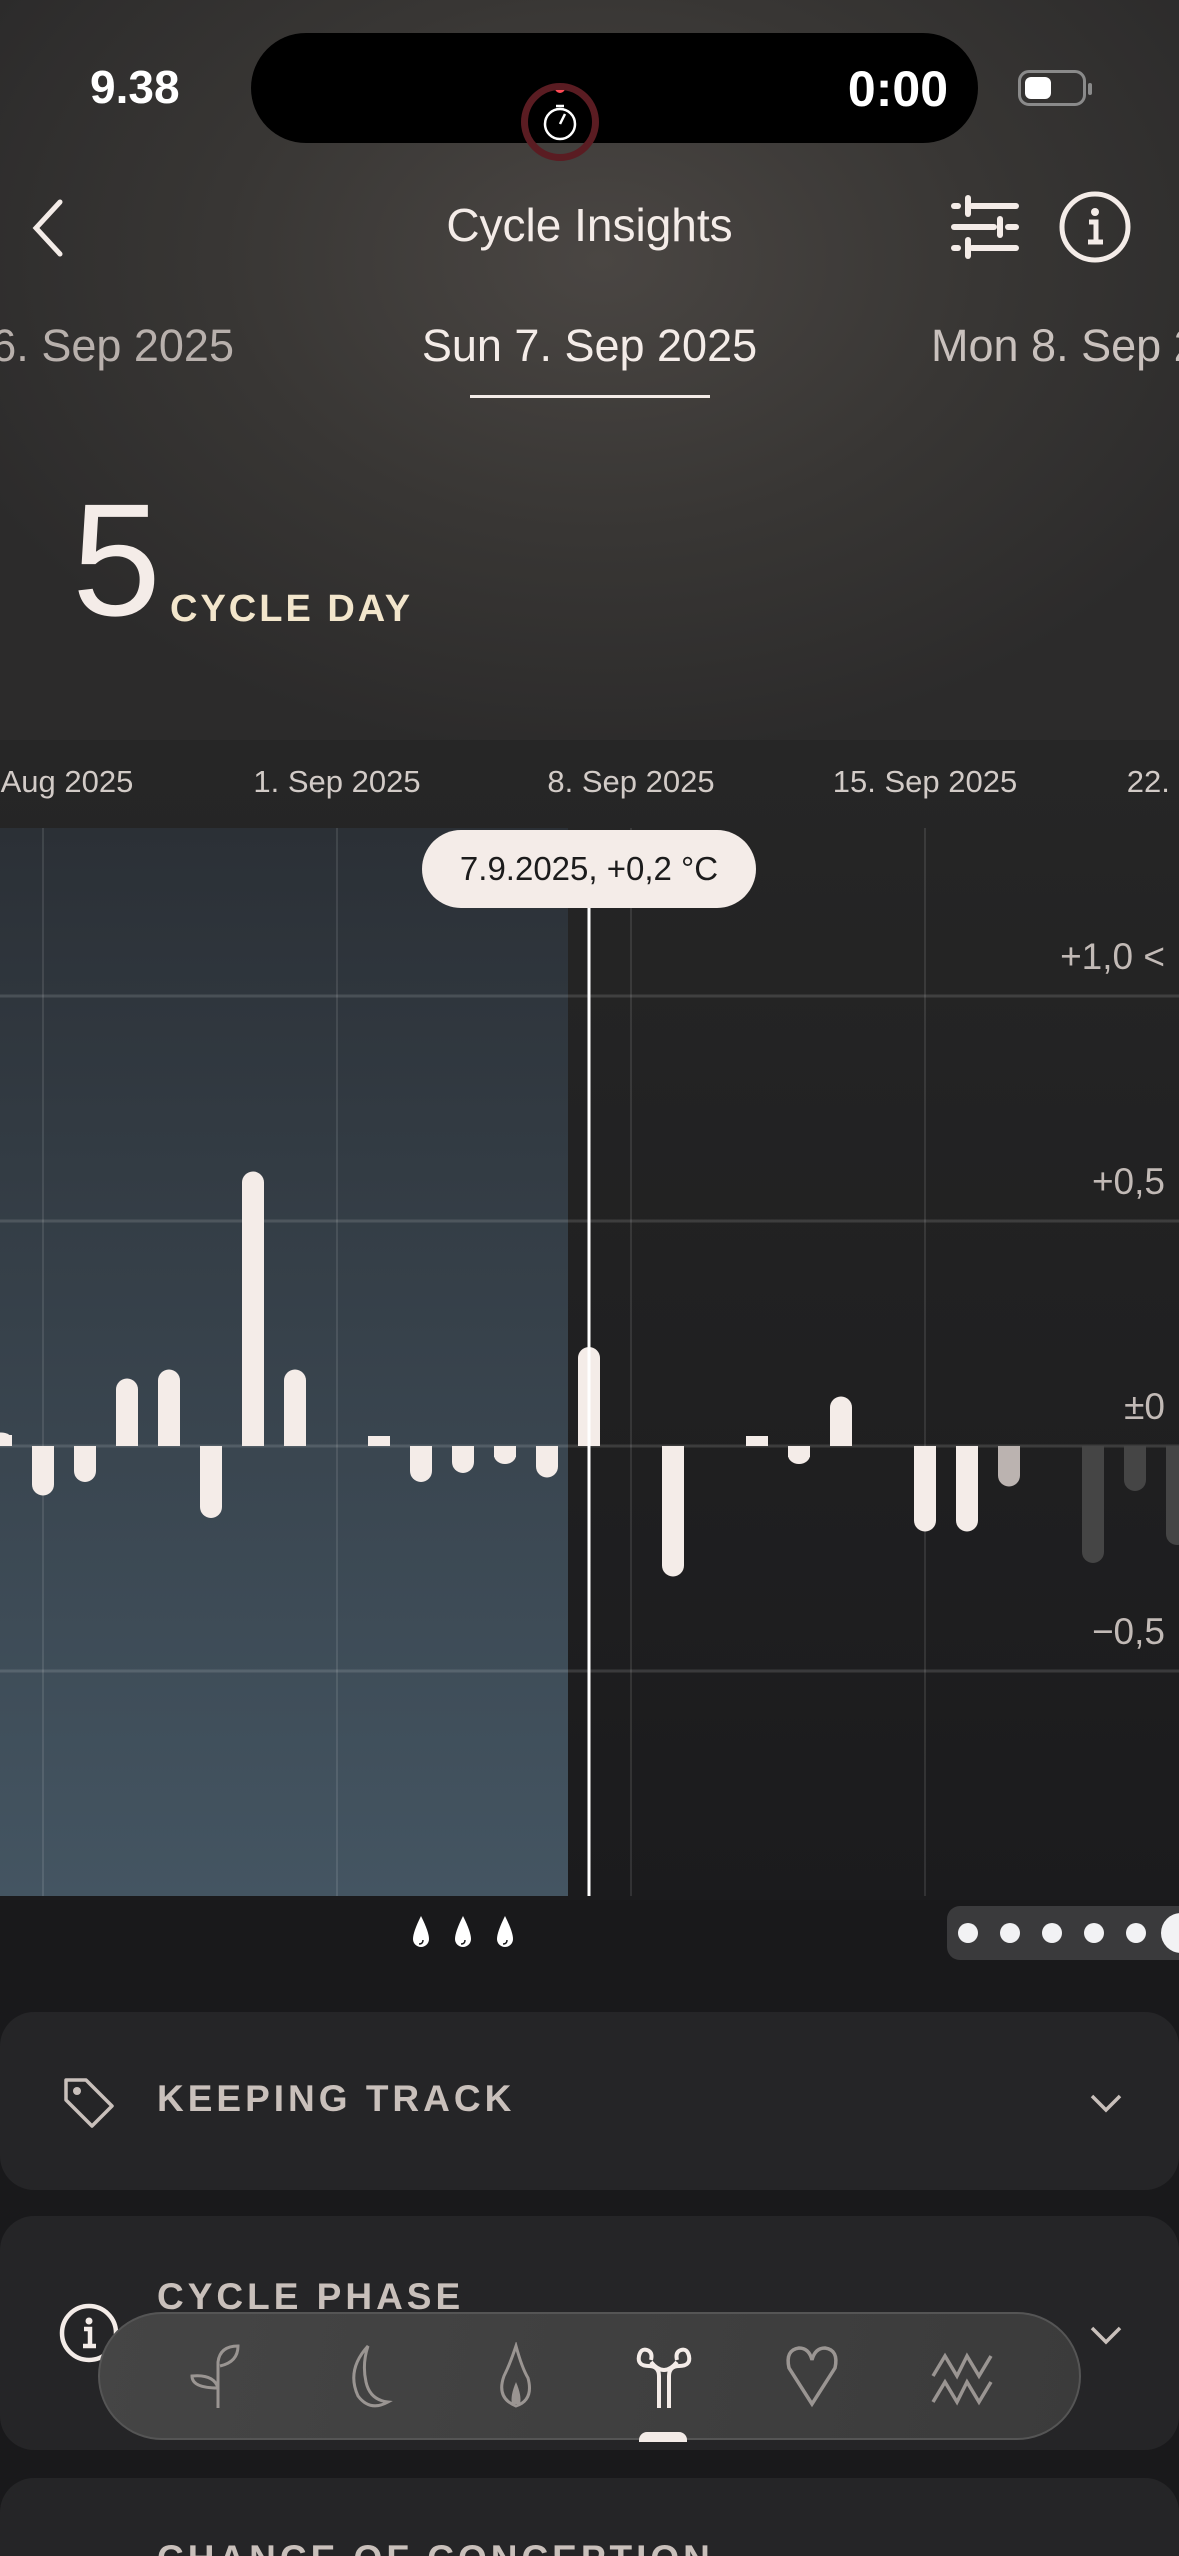  I want to click on y-tick-label: +1,0 <, so click(1112, 956).